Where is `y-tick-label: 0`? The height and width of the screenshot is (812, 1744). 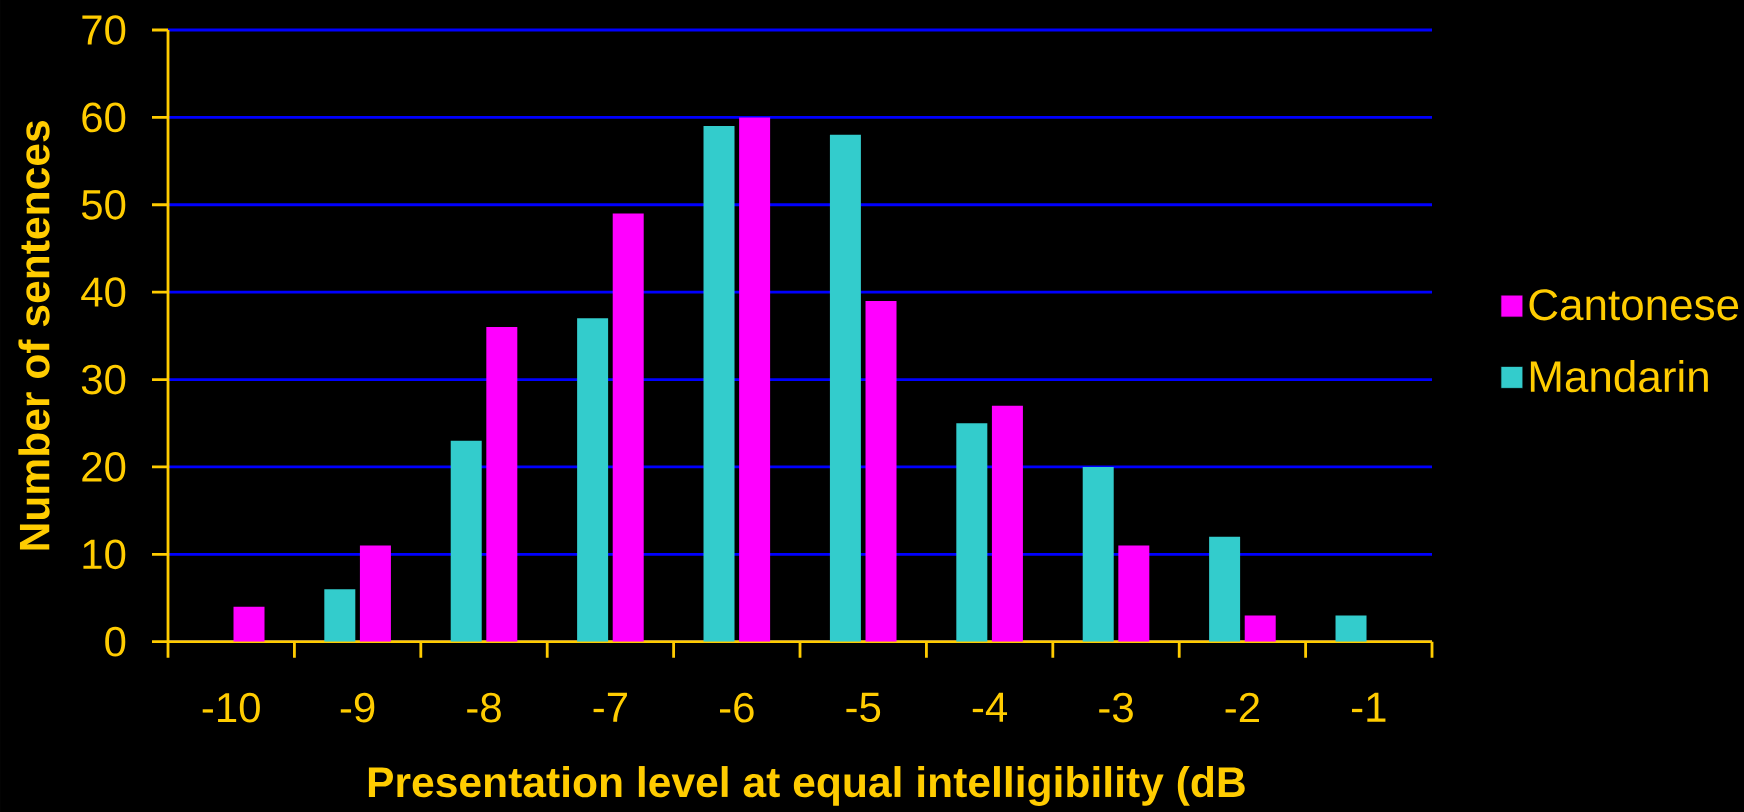 y-tick-label: 0 is located at coordinates (115, 641).